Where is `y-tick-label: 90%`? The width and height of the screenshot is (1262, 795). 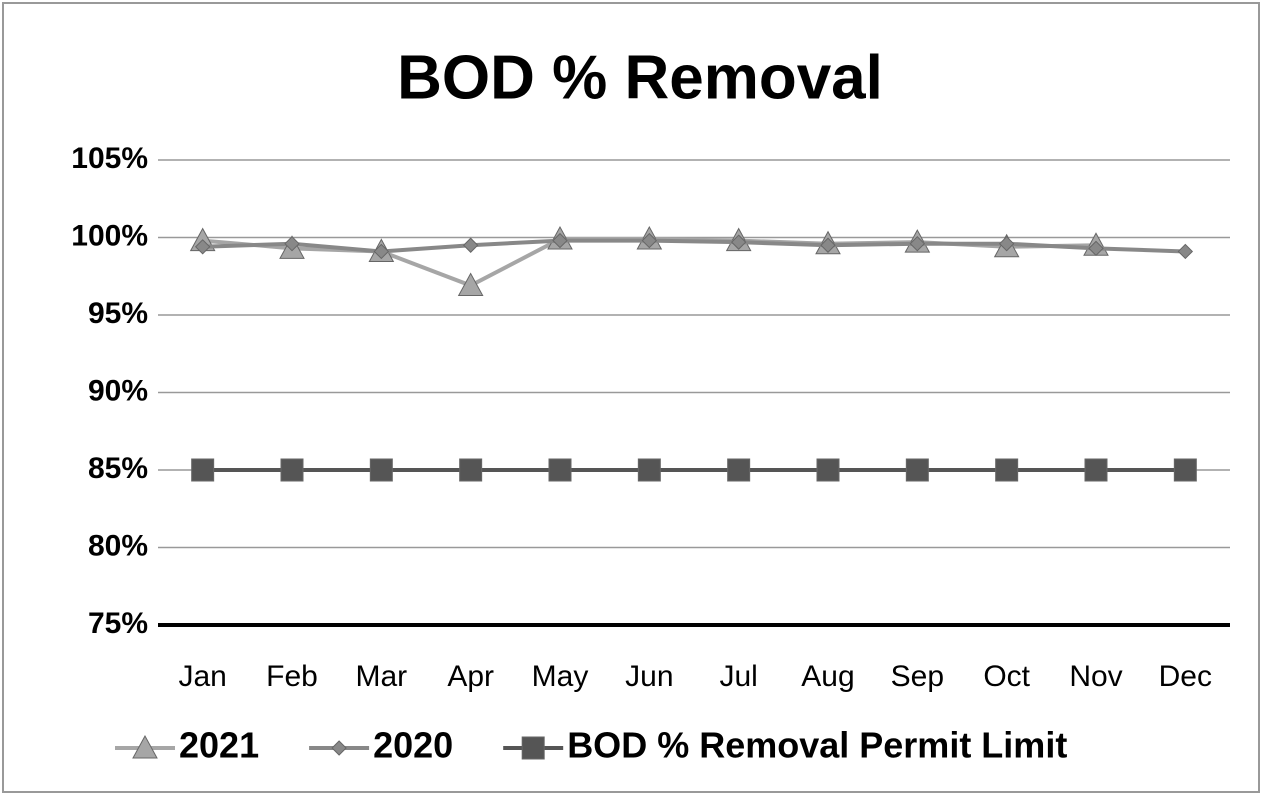
y-tick-label: 90% is located at coordinates (118, 390).